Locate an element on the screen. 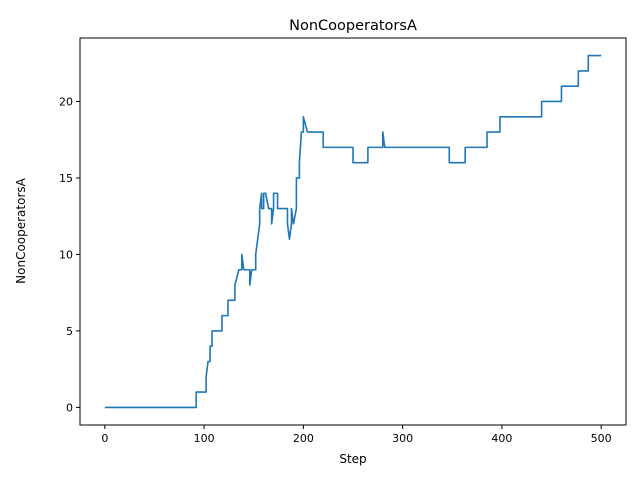 The height and width of the screenshot is (480, 640). y-tick-label: 5 is located at coordinates (69, 331).